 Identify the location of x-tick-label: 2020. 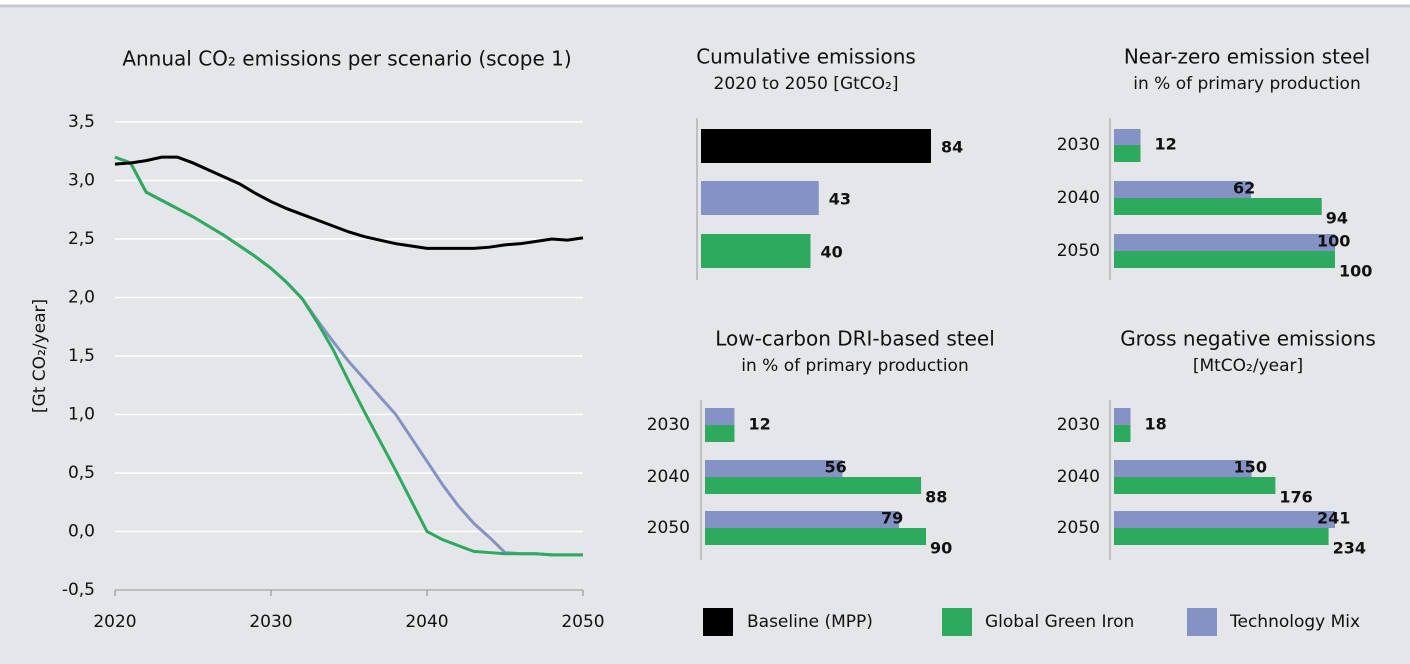
(114, 622).